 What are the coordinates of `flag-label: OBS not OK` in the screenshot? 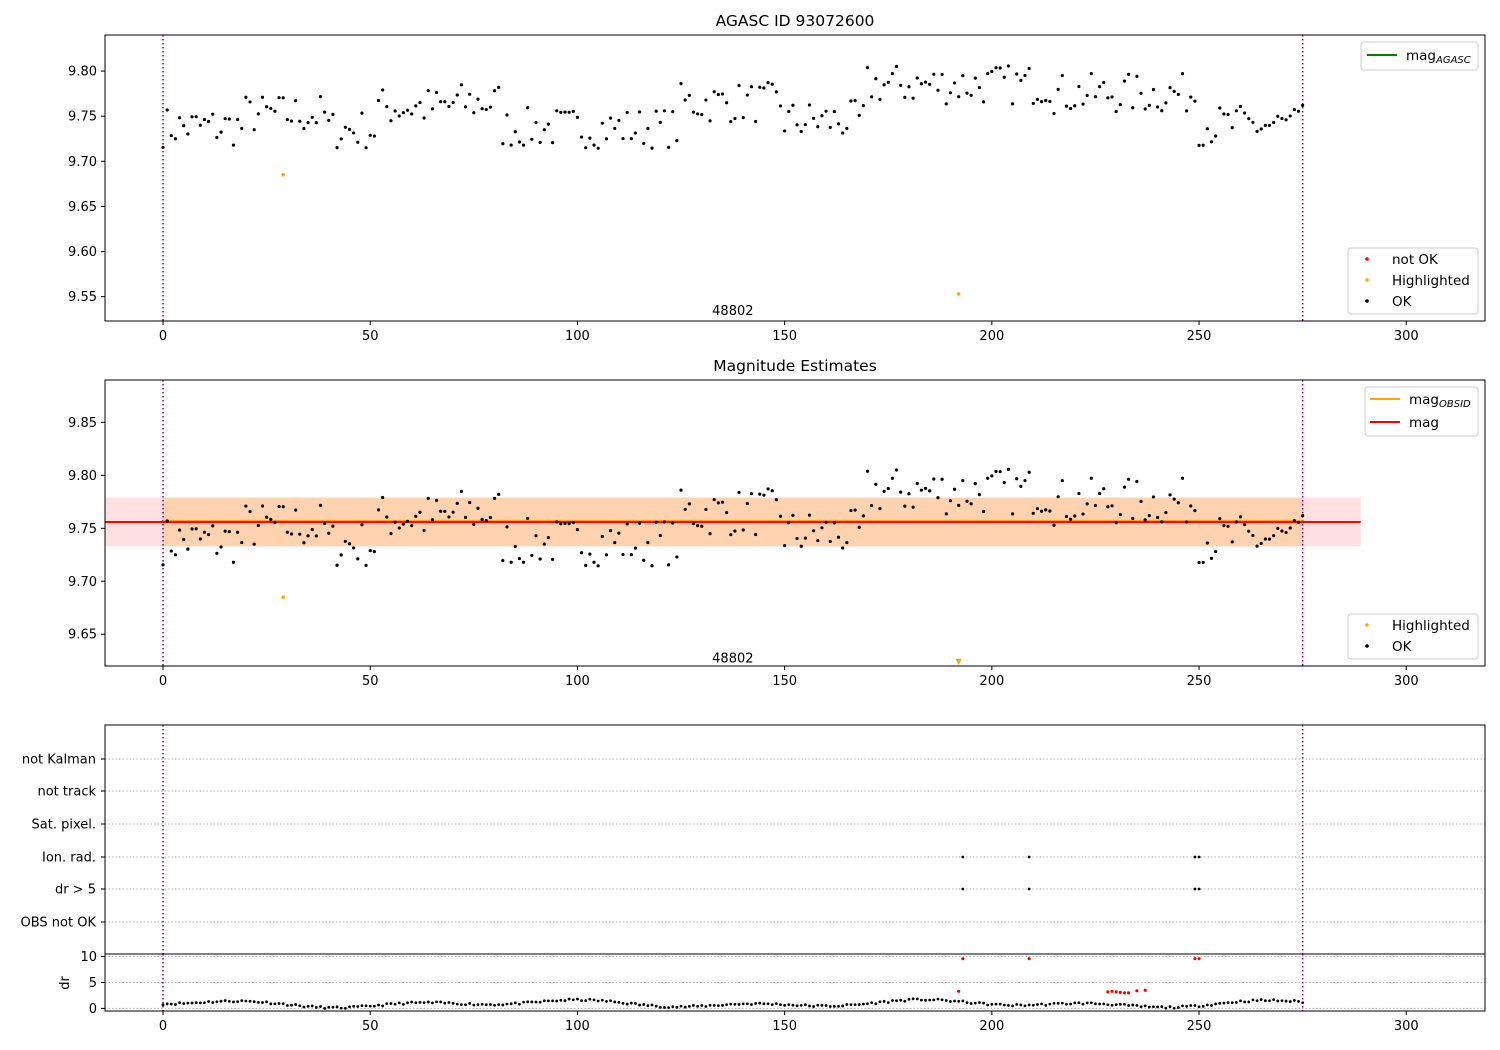 It's located at (59, 923).